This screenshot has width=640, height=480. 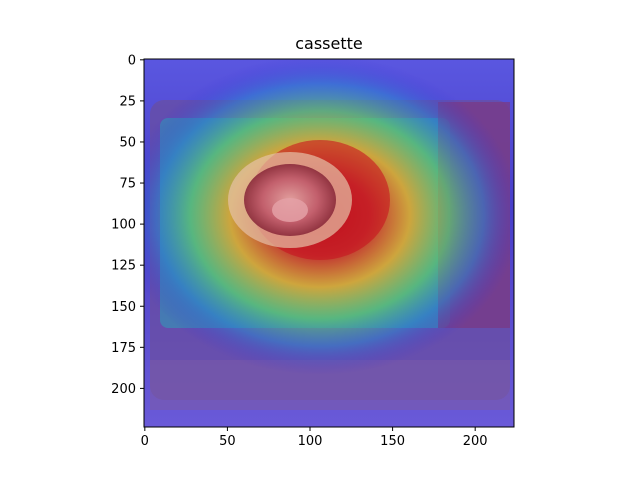 I want to click on y-tick-label: 125, so click(x=123, y=266).